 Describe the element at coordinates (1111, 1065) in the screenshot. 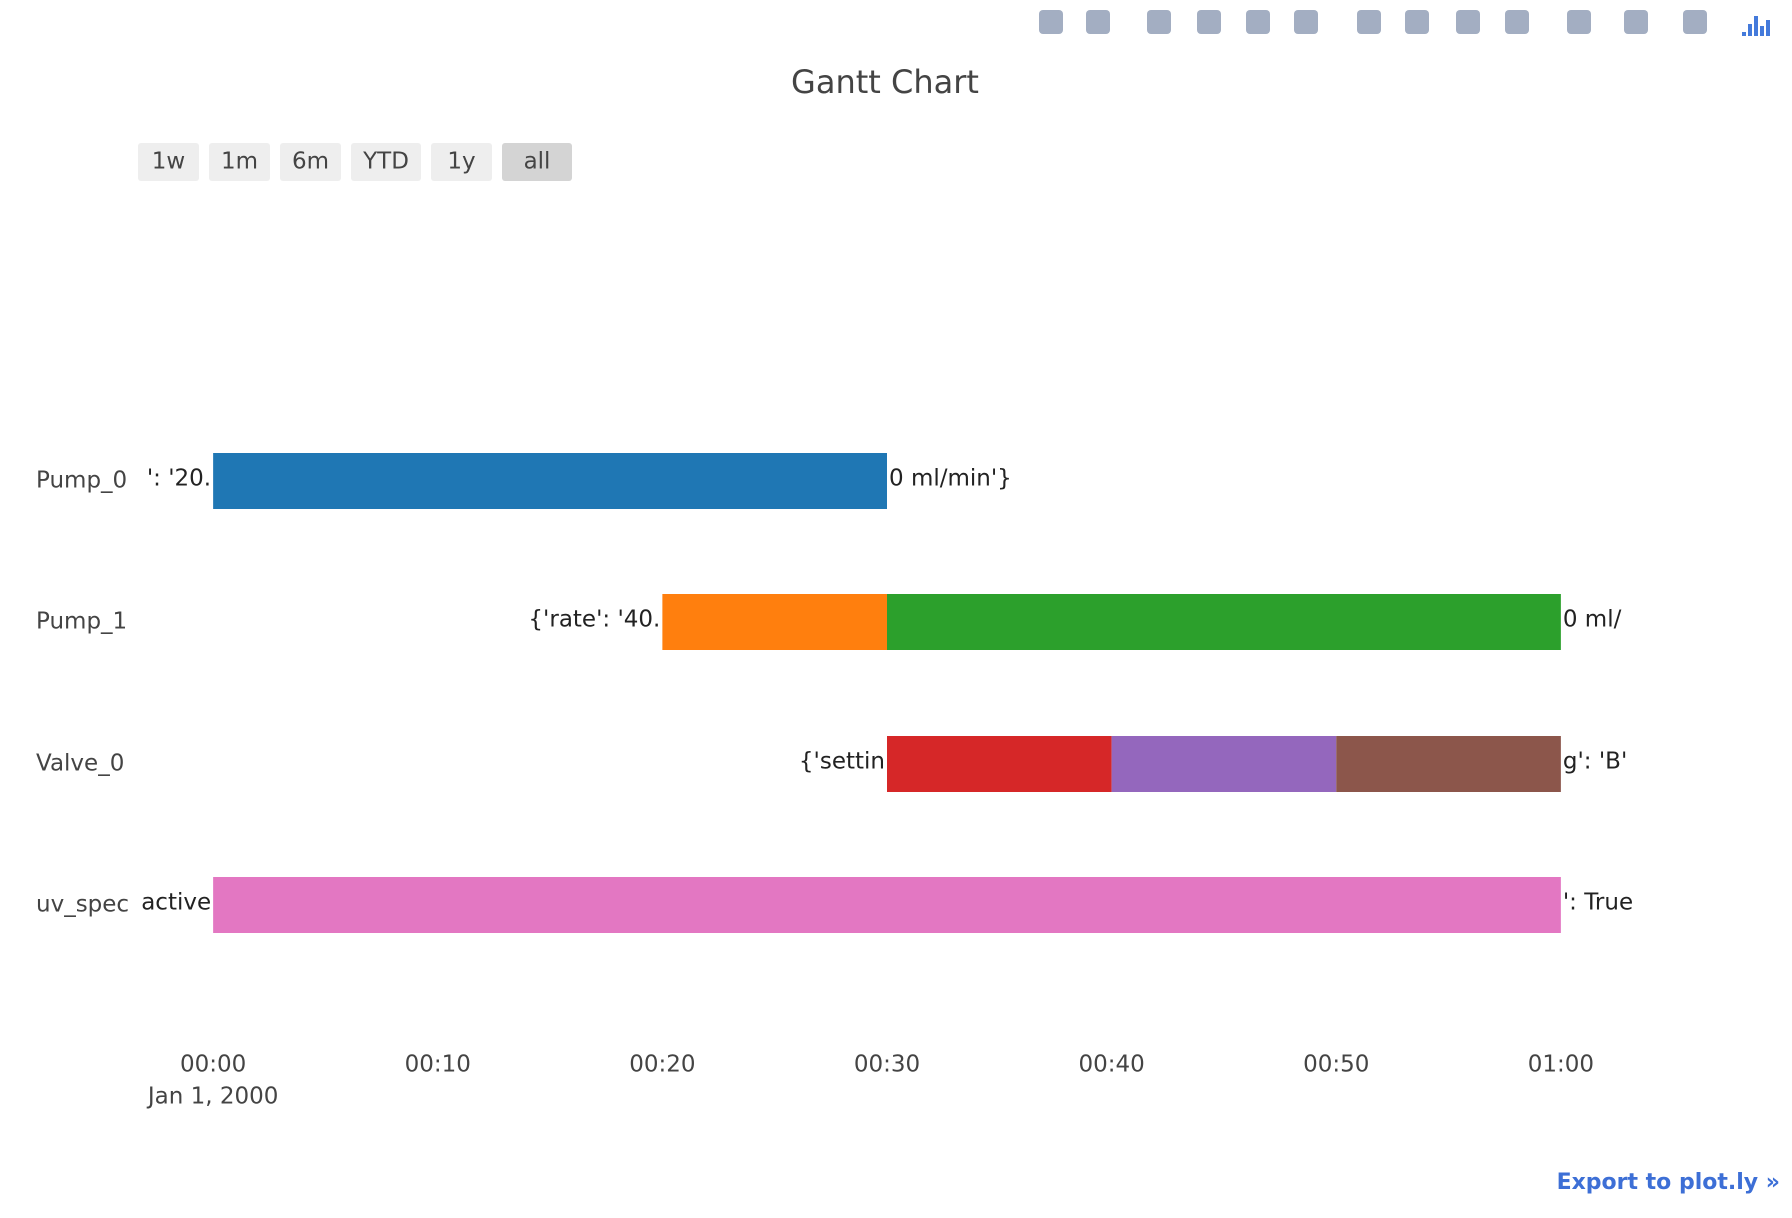

I see `x-tick-label: 00:40` at that location.